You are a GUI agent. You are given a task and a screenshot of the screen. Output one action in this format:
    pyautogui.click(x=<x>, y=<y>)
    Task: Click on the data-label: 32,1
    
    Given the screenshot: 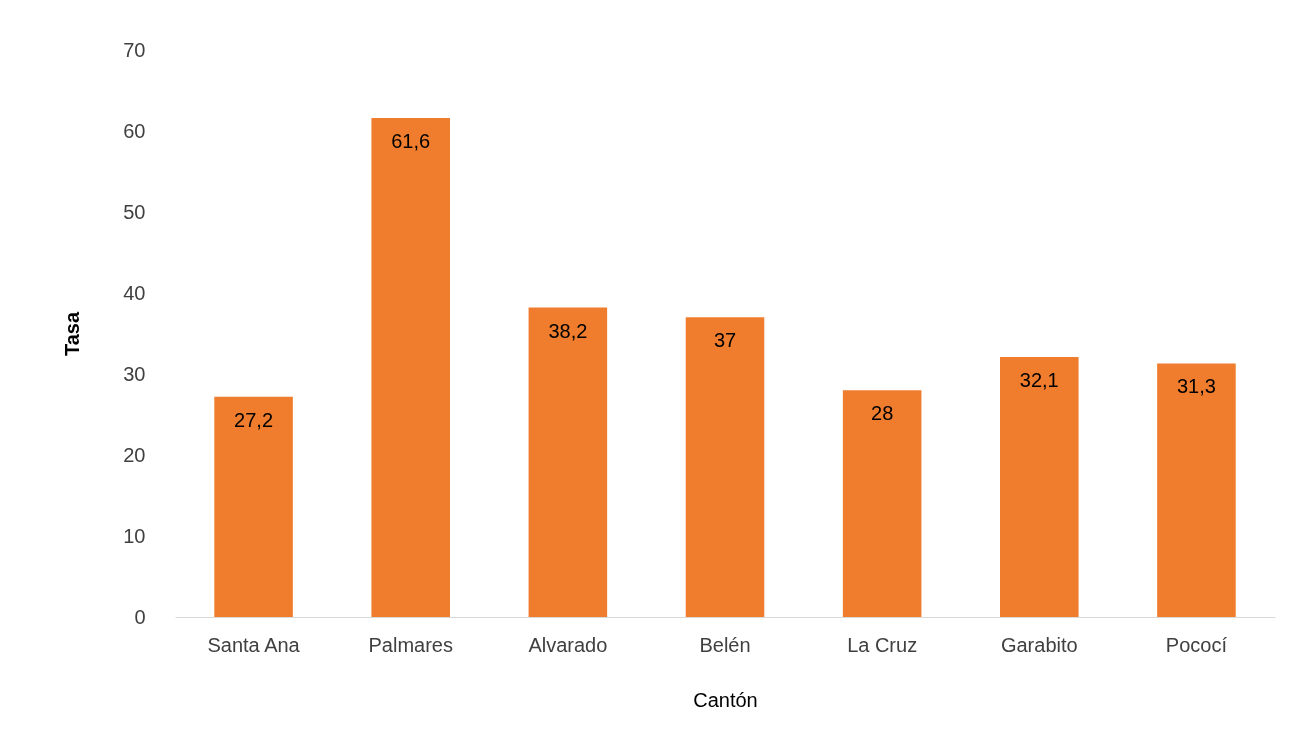 What is the action you would take?
    pyautogui.click(x=1039, y=379)
    